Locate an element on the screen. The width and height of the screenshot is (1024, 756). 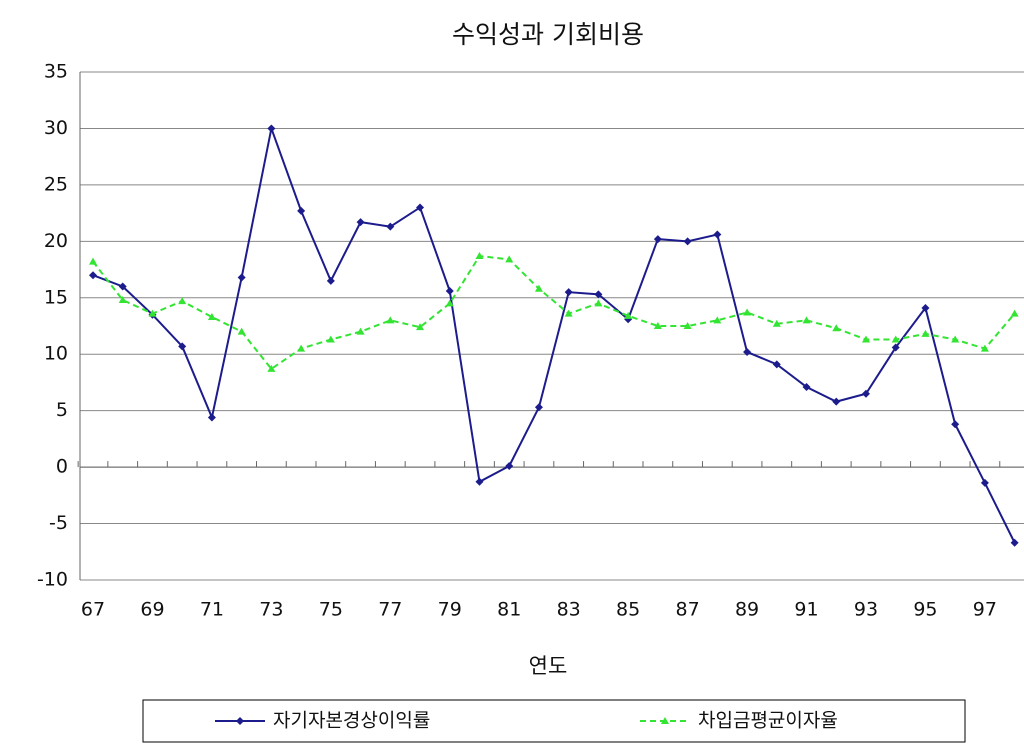
chart-title: 수익성과 기회비용 is located at coordinates (548, 34).